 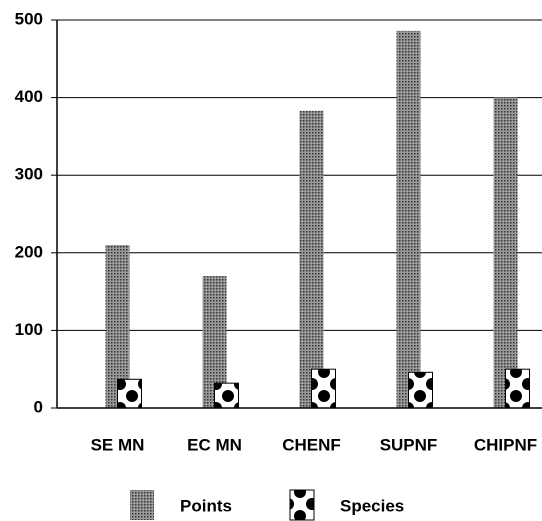 What do you see at coordinates (372, 505) in the screenshot?
I see `legend-label: Species` at bounding box center [372, 505].